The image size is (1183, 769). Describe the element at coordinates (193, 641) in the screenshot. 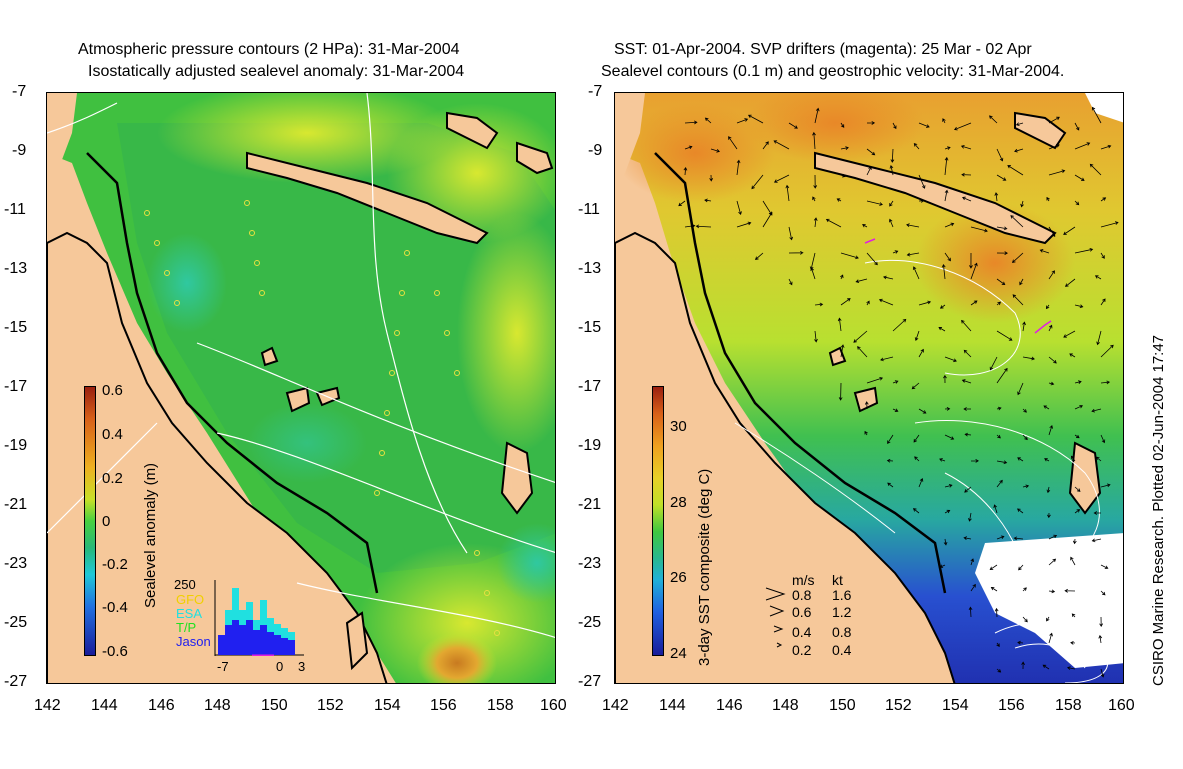

I see `sat-jason: Jason` at that location.